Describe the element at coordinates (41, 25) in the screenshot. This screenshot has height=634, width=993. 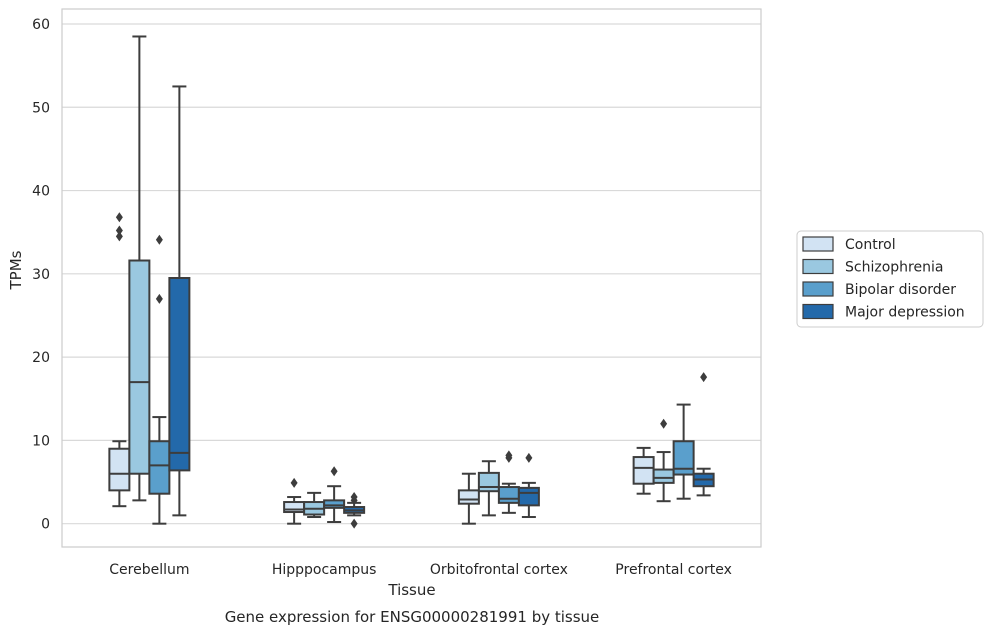
I see `y-tick-label: 60` at that location.